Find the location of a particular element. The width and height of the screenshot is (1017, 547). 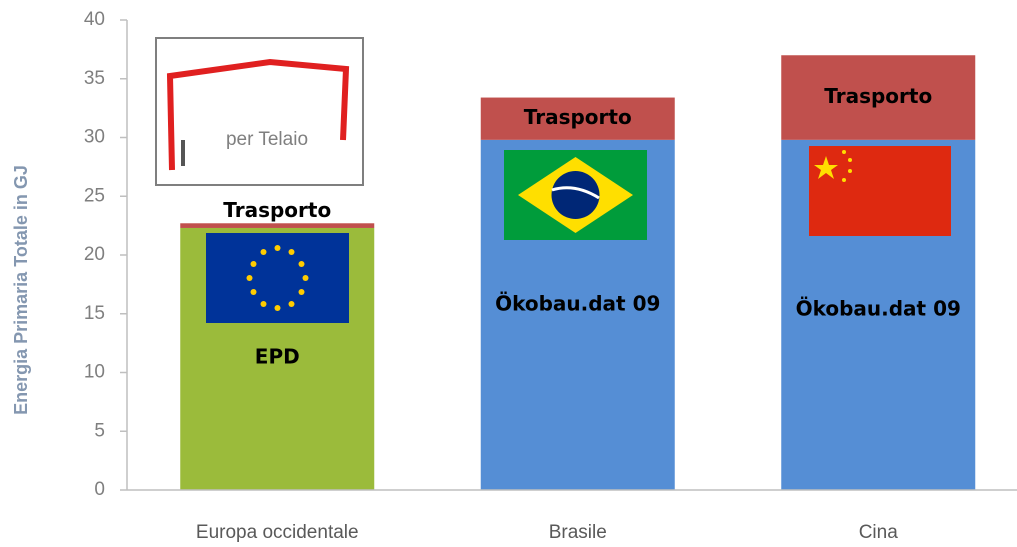

x-tick-label: Europa occidentale is located at coordinates (277, 532).